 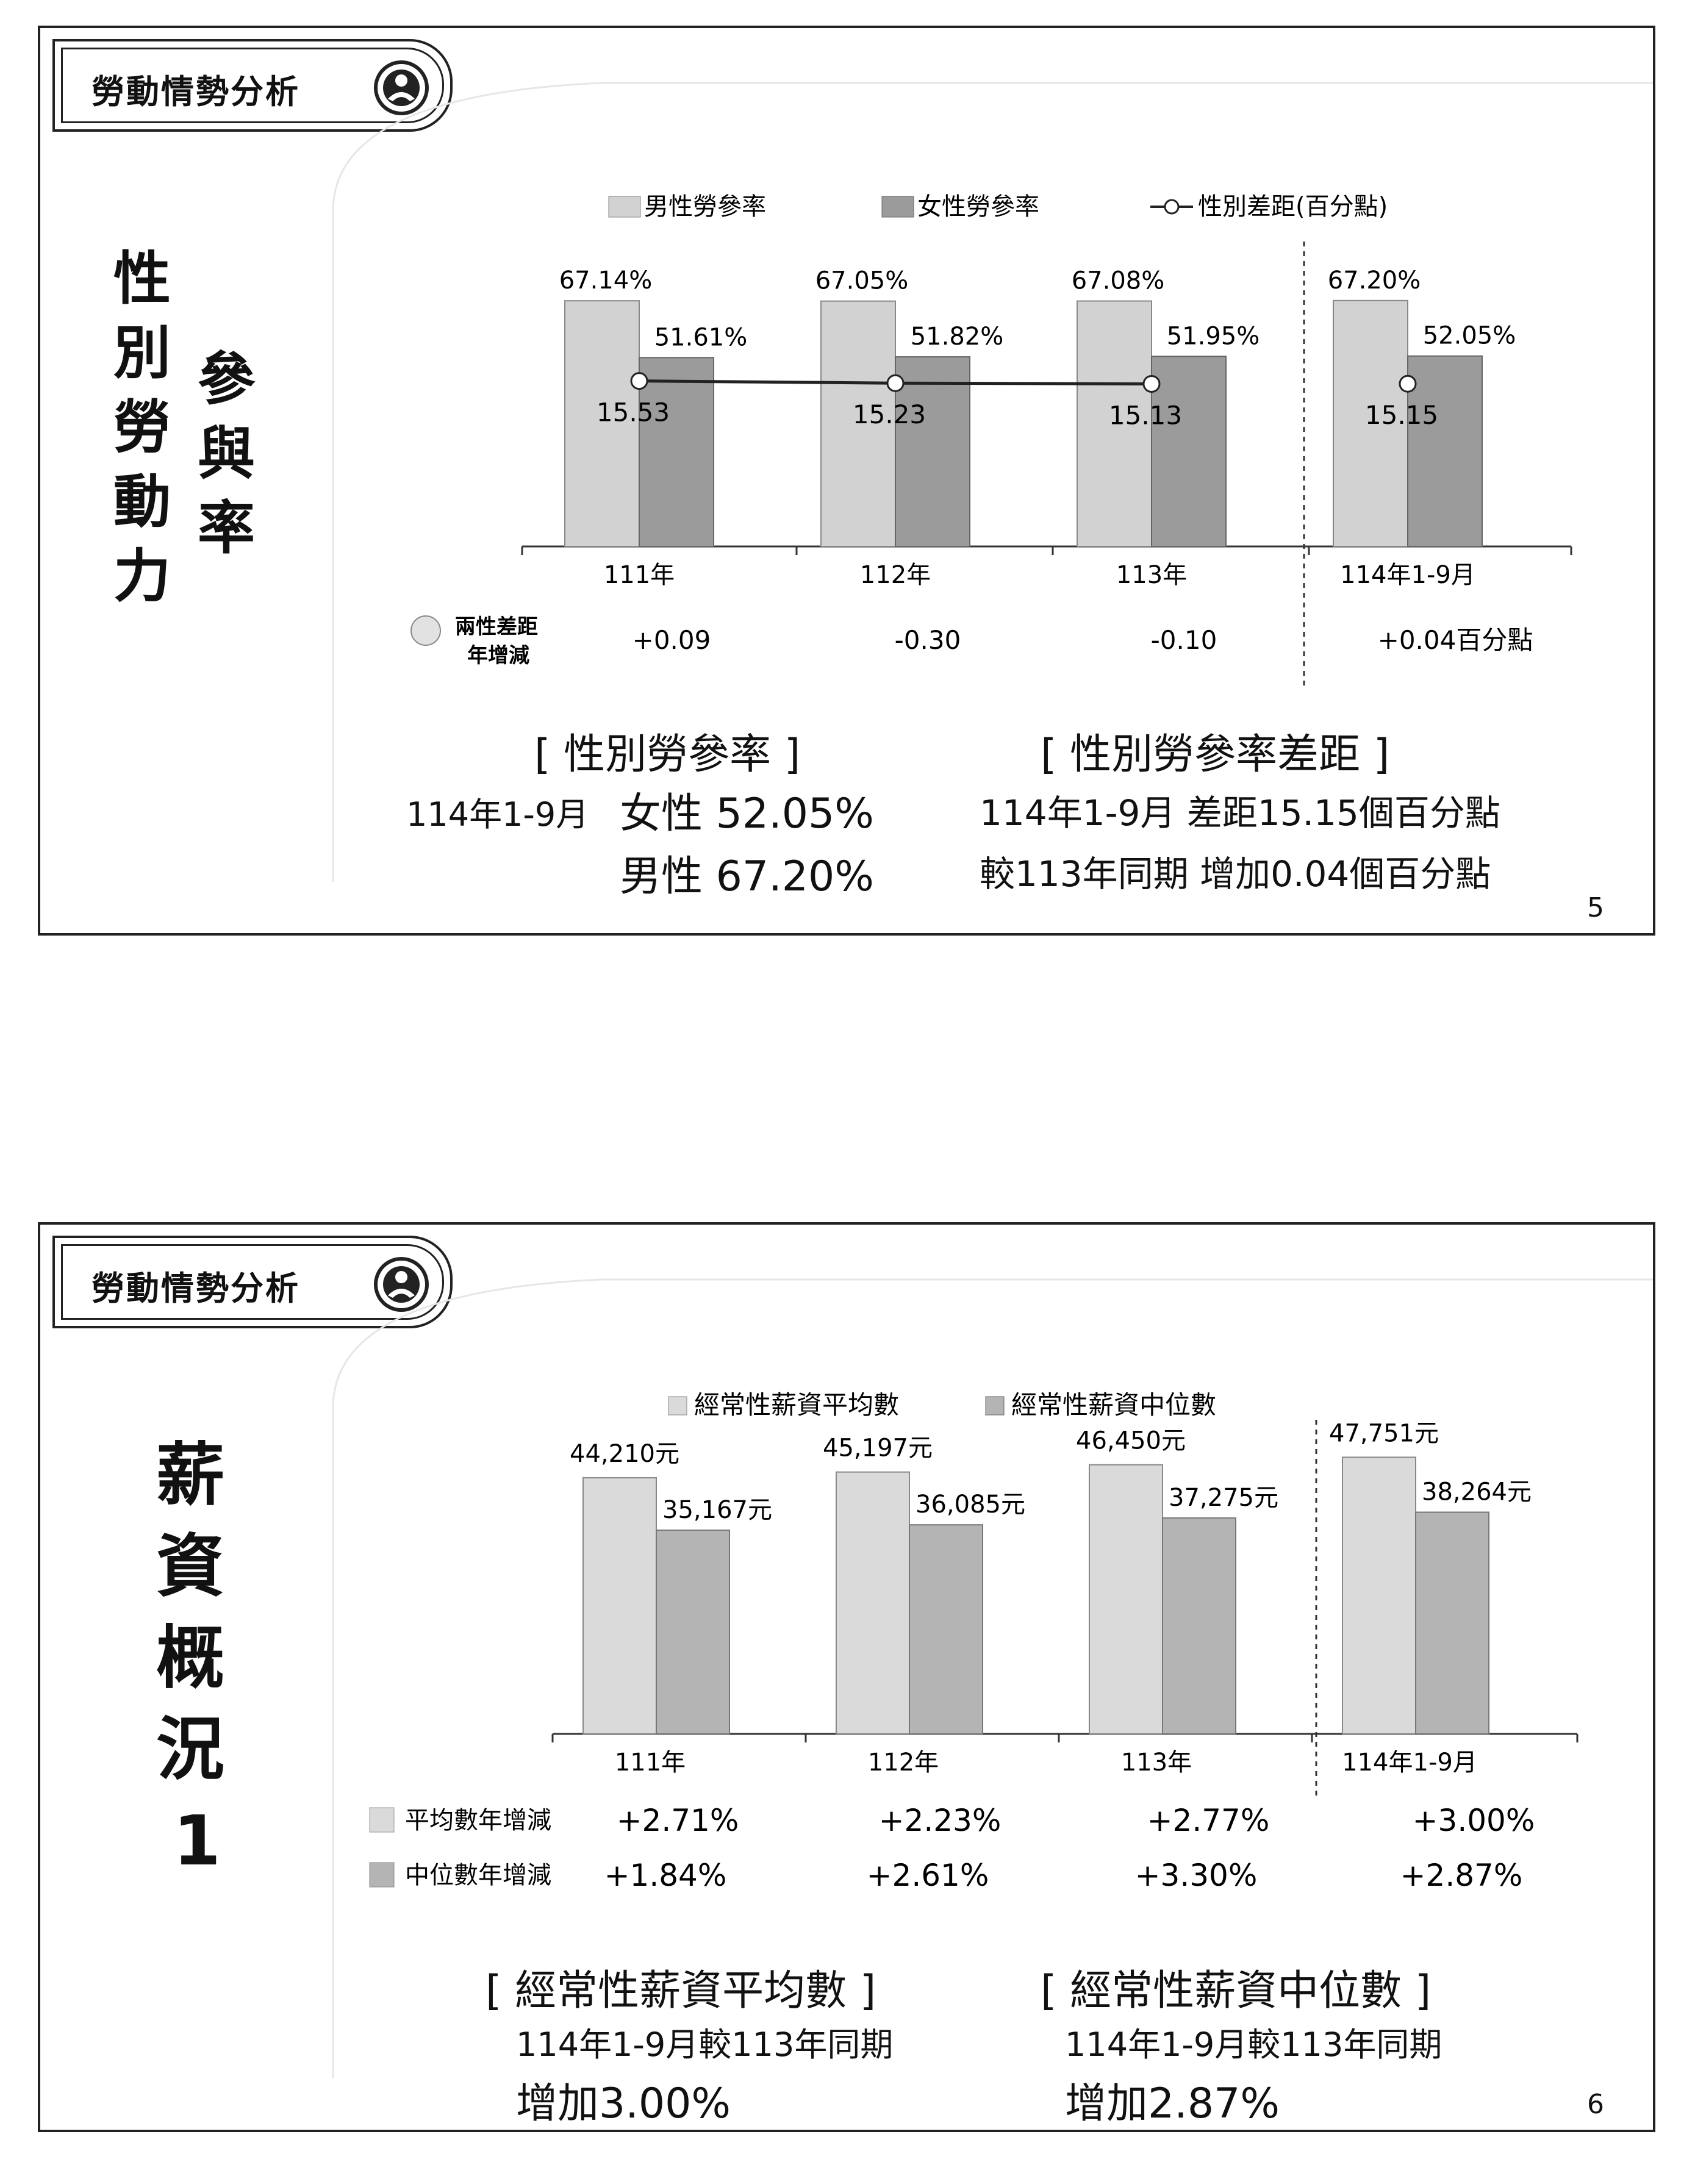 What do you see at coordinates (497, 627) in the screenshot?
I see `diff-row-label-1: 兩性差距` at bounding box center [497, 627].